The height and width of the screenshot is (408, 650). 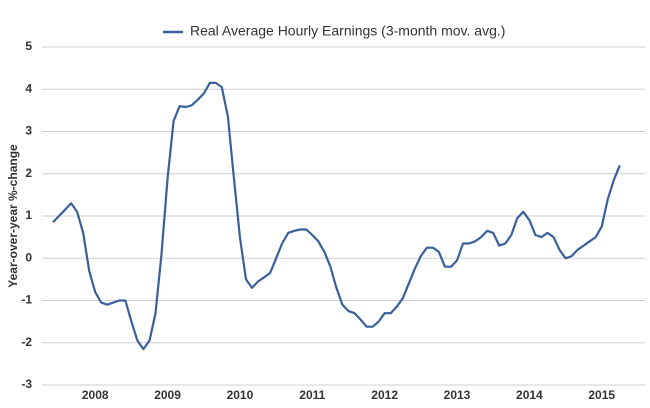 What do you see at coordinates (28, 257) in the screenshot?
I see `y-tick-label: 0` at bounding box center [28, 257].